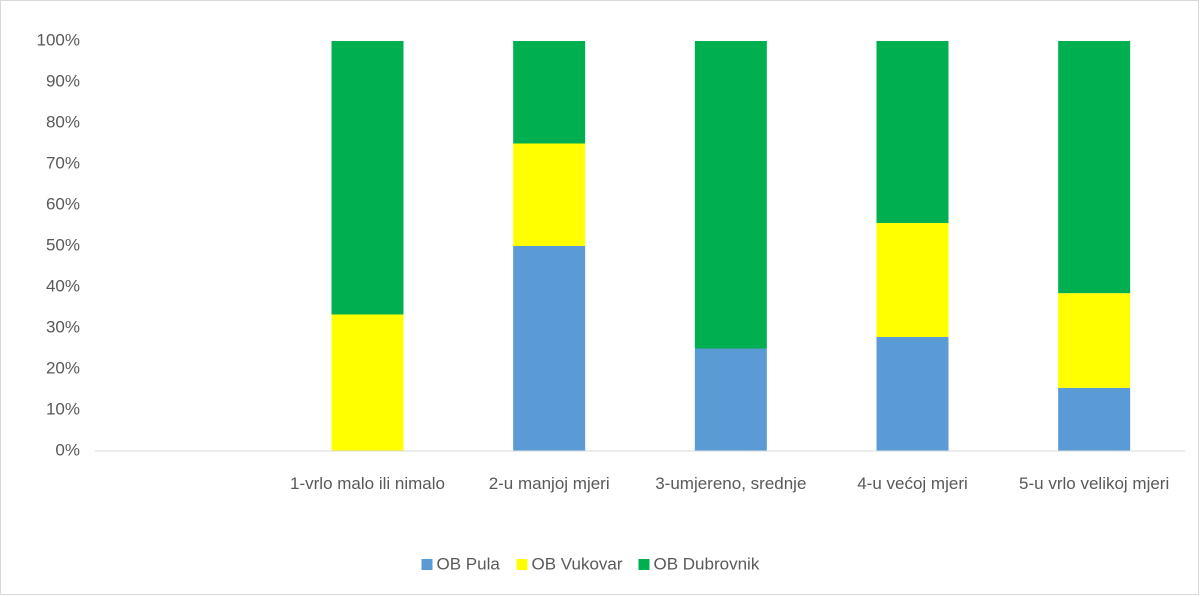 This screenshot has height=597, width=1201. What do you see at coordinates (63, 162) in the screenshot?
I see `y-tick-label: 70%` at bounding box center [63, 162].